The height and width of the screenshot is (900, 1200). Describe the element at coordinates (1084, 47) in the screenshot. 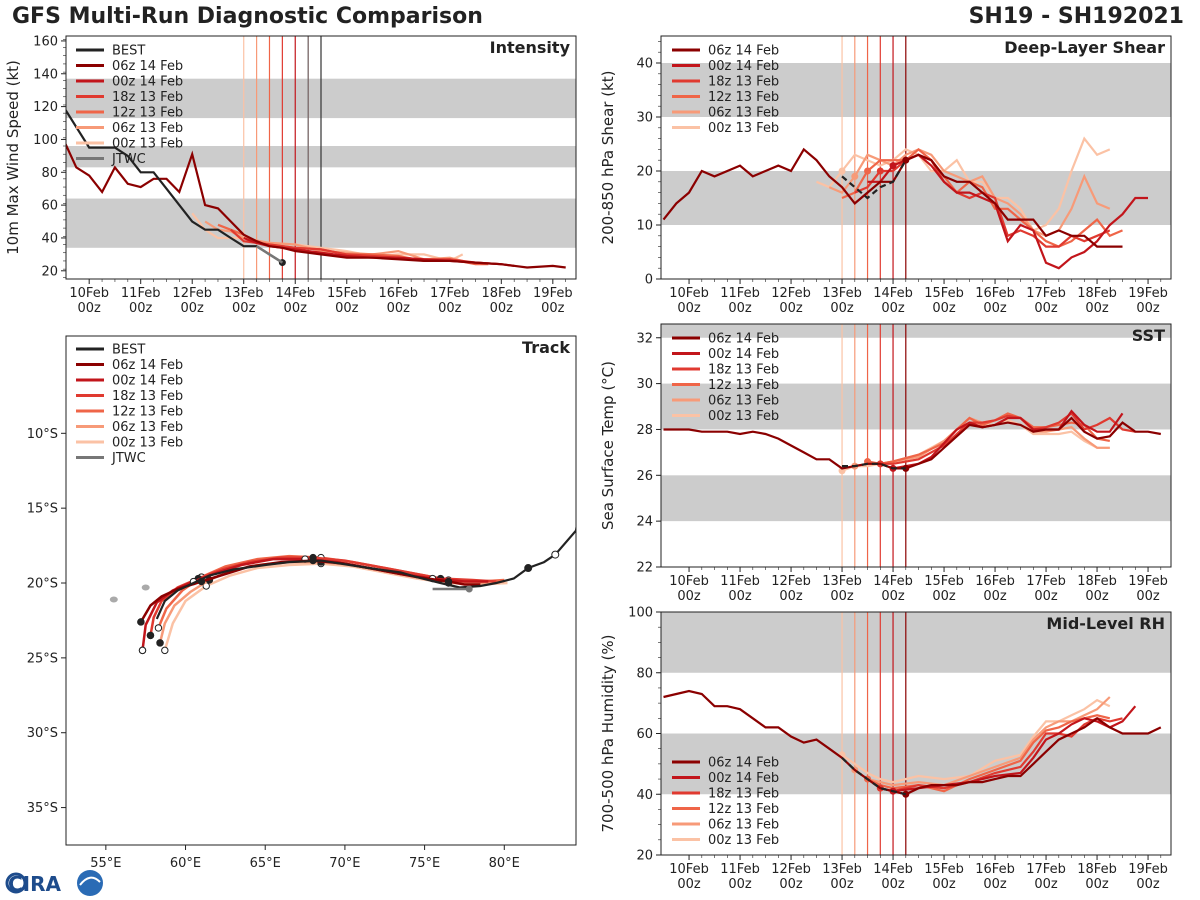

I see `panel-title: Deep-Layer Shear` at that location.